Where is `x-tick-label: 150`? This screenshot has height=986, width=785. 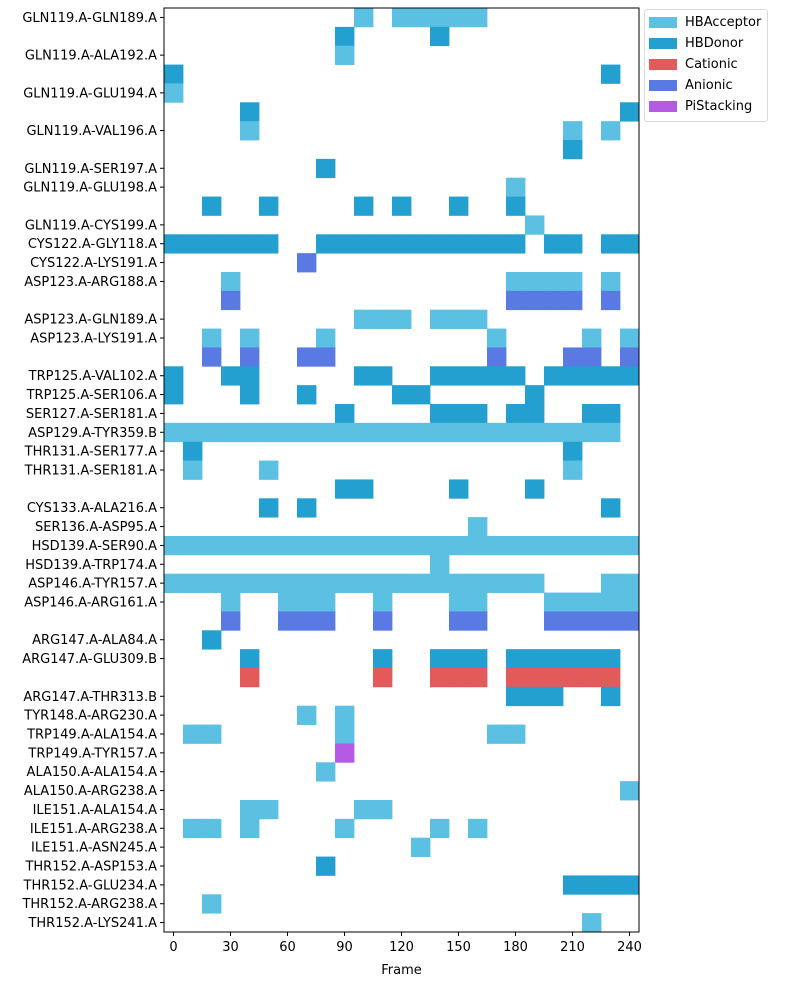 x-tick-label: 150 is located at coordinates (458, 947).